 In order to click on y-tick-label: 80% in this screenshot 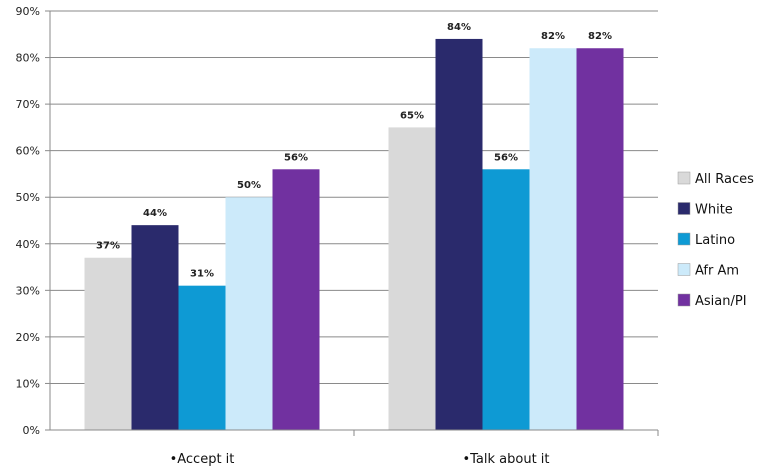, I will do `click(28, 58)`.